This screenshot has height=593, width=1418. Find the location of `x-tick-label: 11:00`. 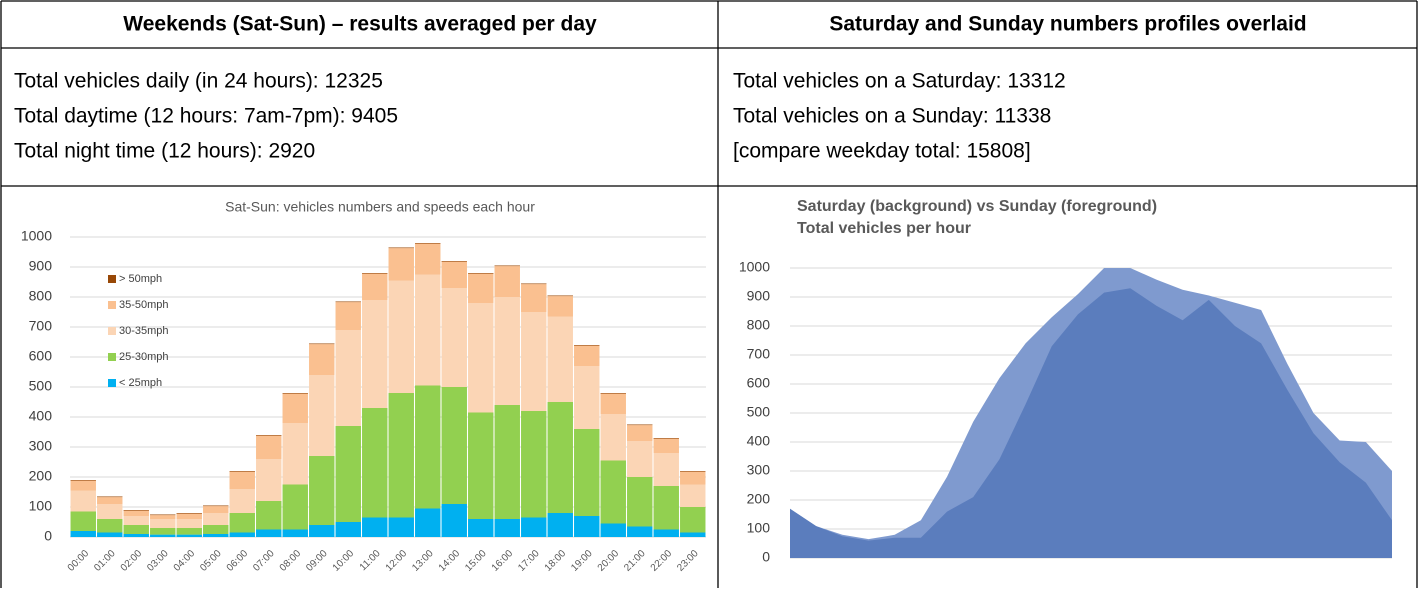

x-tick-label: 11:00 is located at coordinates (370, 560).